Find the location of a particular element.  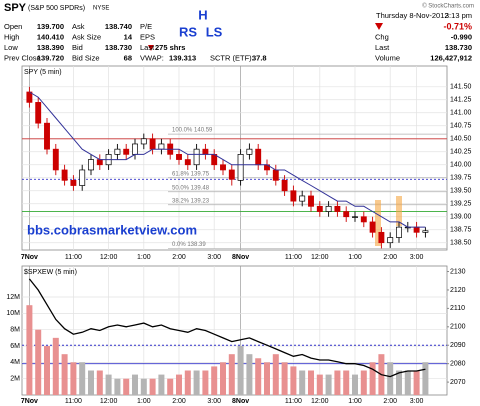

fib-label: 61.8% 139.75 is located at coordinates (191, 174).